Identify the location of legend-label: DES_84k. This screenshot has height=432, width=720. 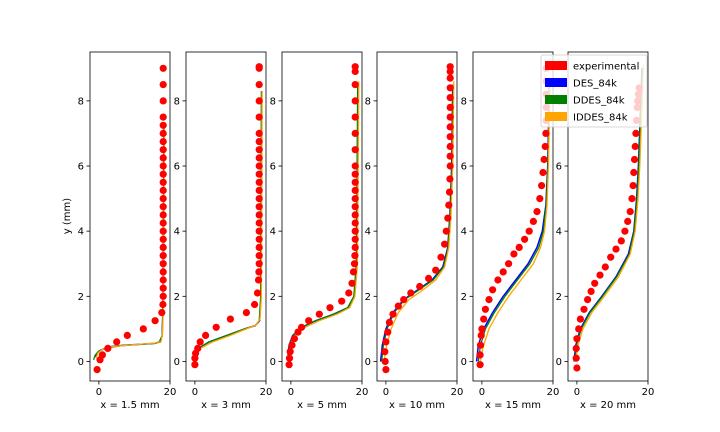
(595, 84).